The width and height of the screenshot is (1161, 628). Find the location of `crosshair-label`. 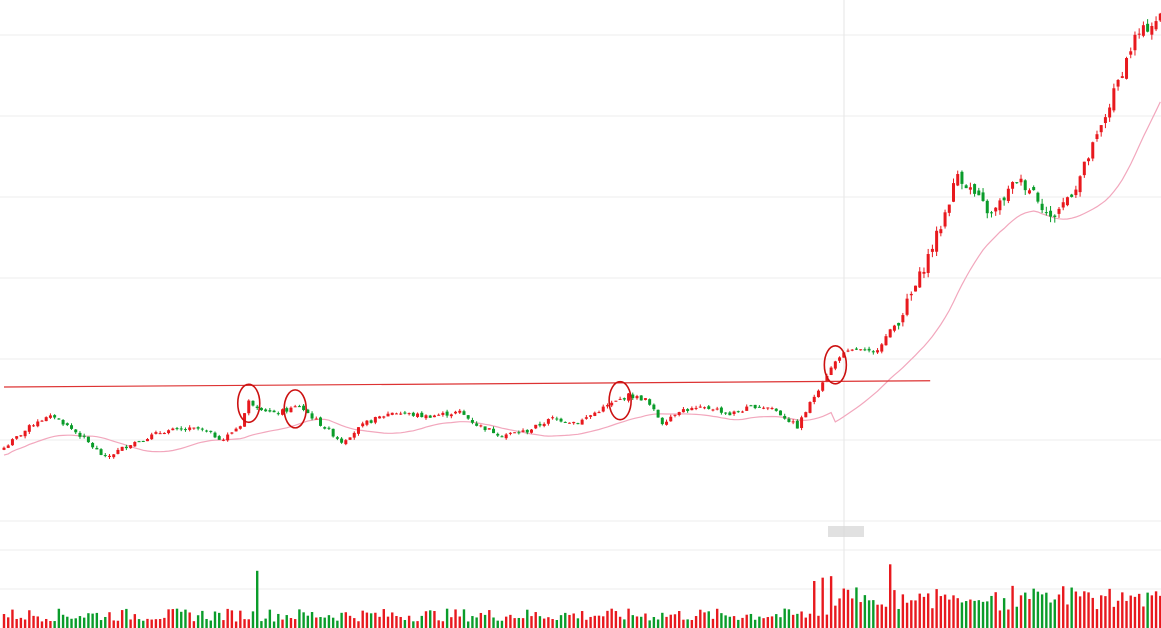

crosshair-label is located at coordinates (846, 531).